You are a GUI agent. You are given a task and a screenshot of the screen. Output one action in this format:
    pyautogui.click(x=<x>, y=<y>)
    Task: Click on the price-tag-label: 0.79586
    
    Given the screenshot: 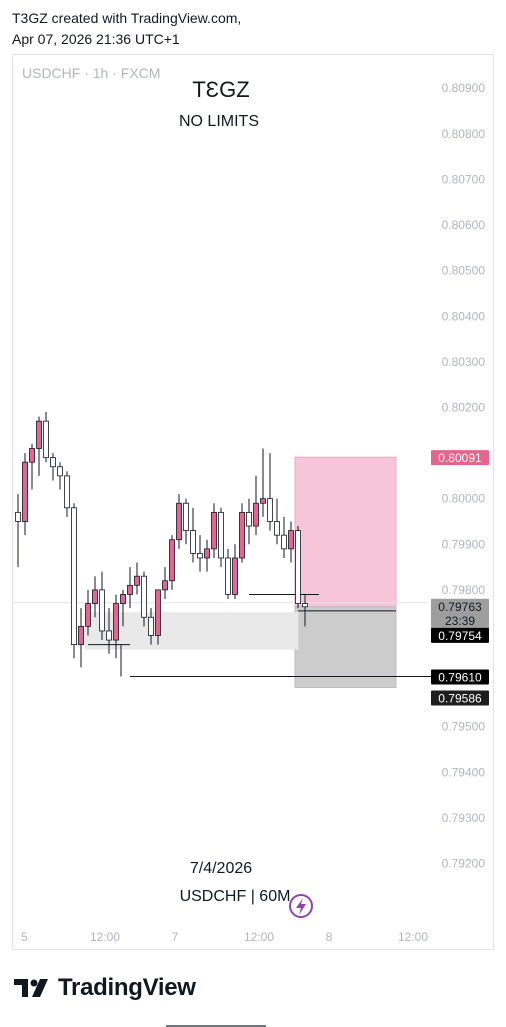 What is the action you would take?
    pyautogui.click(x=460, y=698)
    